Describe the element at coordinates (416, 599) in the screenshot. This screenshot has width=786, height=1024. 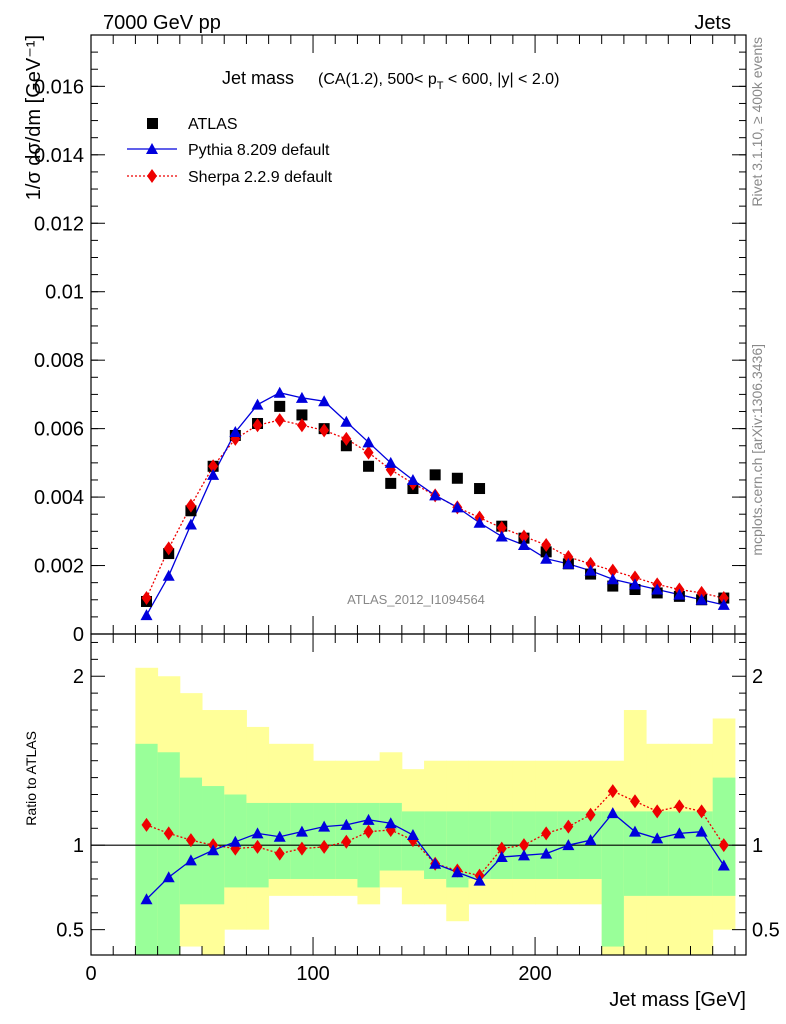
I see `analysis-watermark: ATLAS_2012_I1094564` at that location.